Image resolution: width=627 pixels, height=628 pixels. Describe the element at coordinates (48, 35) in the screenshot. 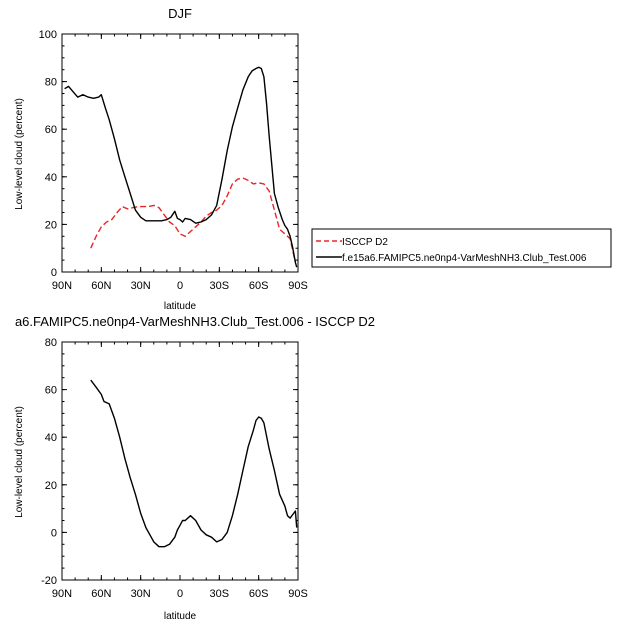

I see `y-tick-label: 100` at that location.